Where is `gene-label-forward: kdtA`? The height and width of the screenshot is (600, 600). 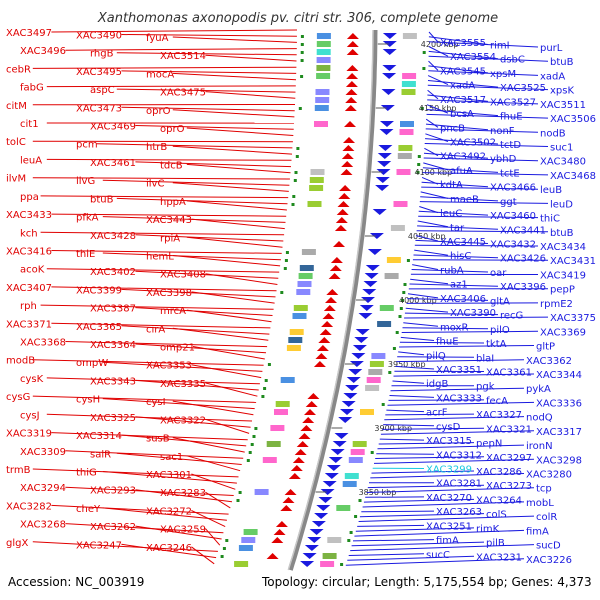 gene-label-forward: kdtA is located at coordinates (451, 185).